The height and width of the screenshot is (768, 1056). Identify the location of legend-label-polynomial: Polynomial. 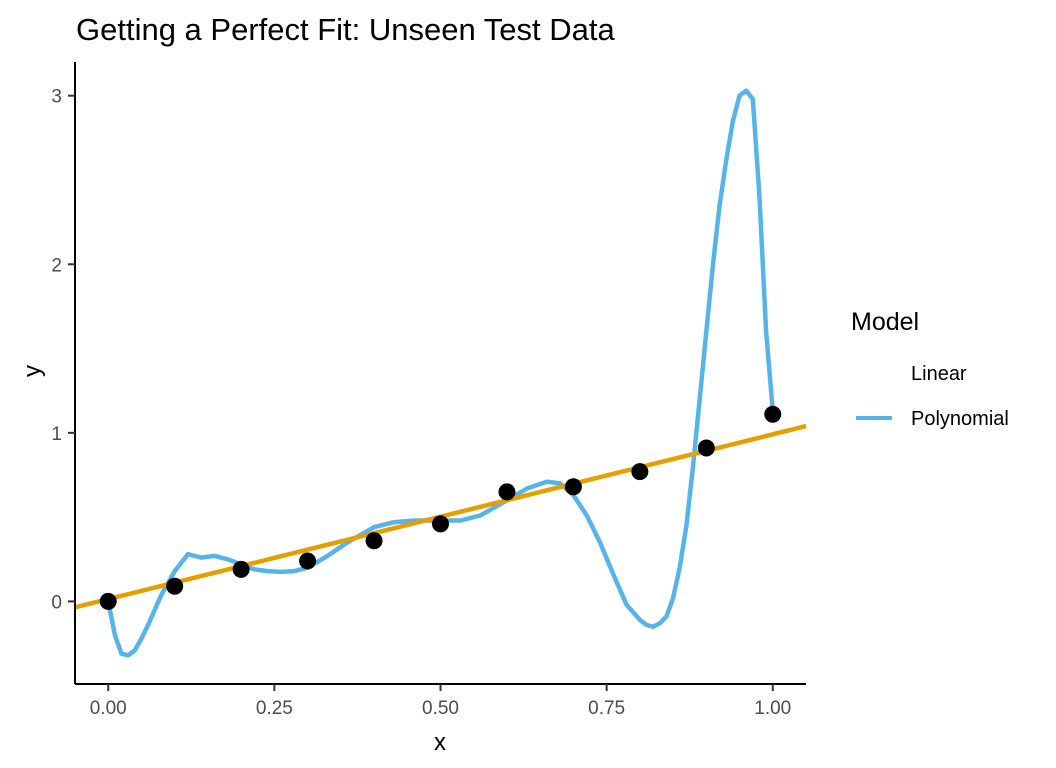
(960, 419).